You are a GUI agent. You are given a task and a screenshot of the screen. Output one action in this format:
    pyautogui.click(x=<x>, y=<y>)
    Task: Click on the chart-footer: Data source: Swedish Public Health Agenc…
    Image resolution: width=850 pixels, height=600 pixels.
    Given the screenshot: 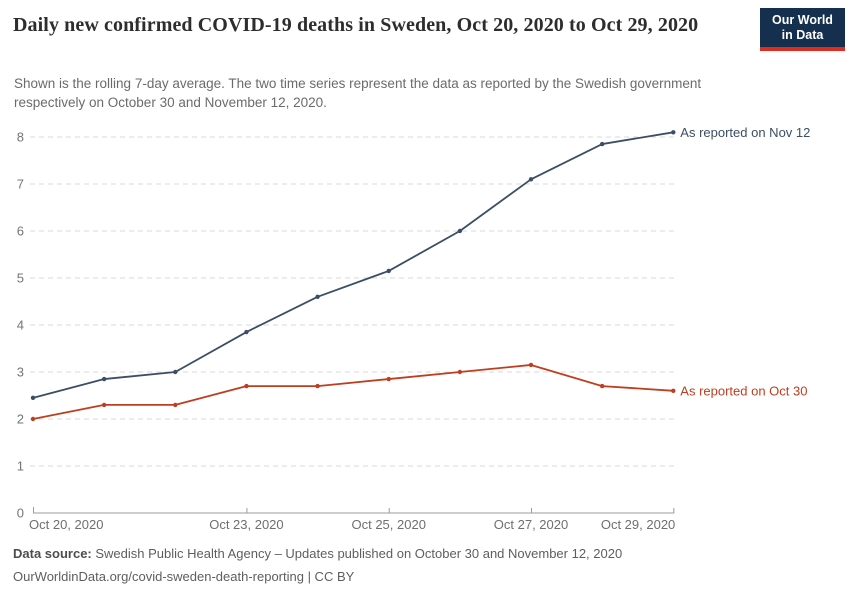 What is the action you would take?
    pyautogui.click(x=413, y=565)
    